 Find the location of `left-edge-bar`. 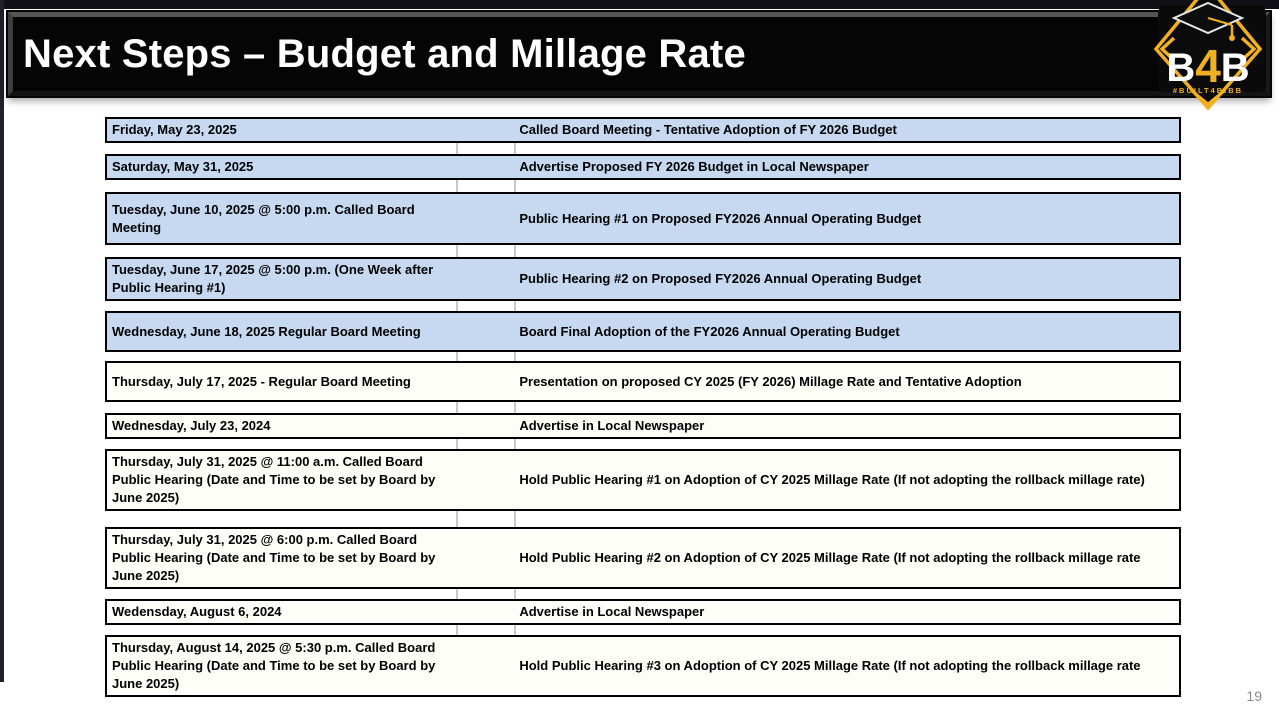

left-edge-bar is located at coordinates (2, 341).